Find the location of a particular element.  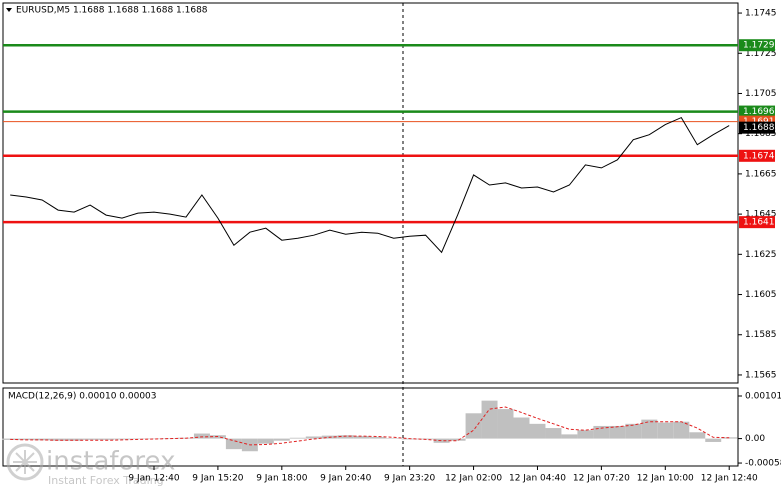

macd-title: MACD(12,26,9) 0.00010 0.00003 is located at coordinates (82, 397).